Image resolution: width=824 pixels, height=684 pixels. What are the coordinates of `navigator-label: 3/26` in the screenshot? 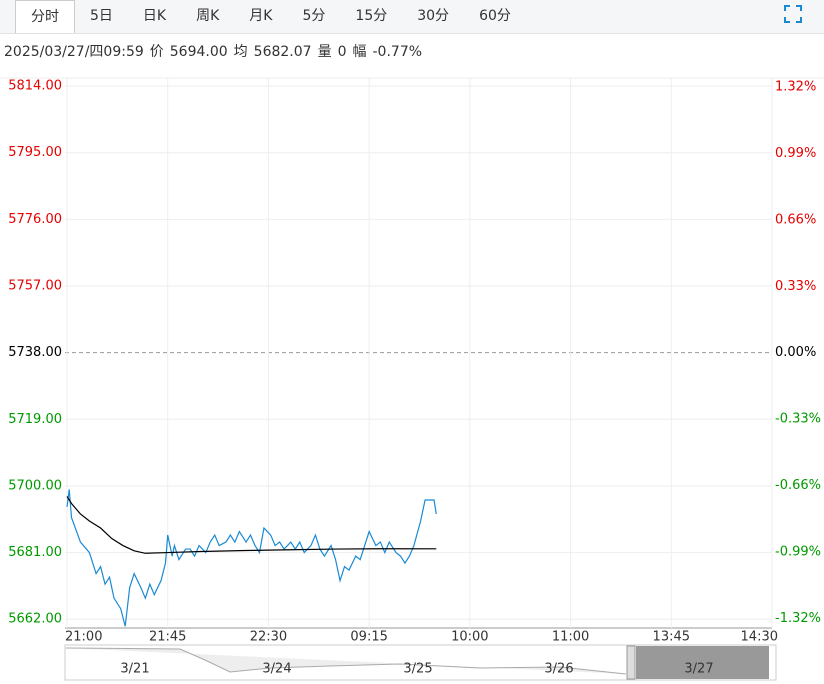 It's located at (558, 669).